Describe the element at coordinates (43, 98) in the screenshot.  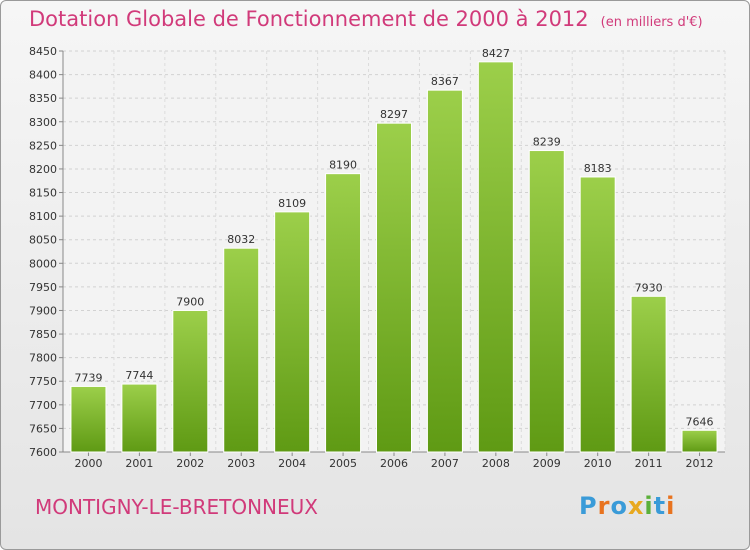
I see `y-tick-label: 8350` at that location.